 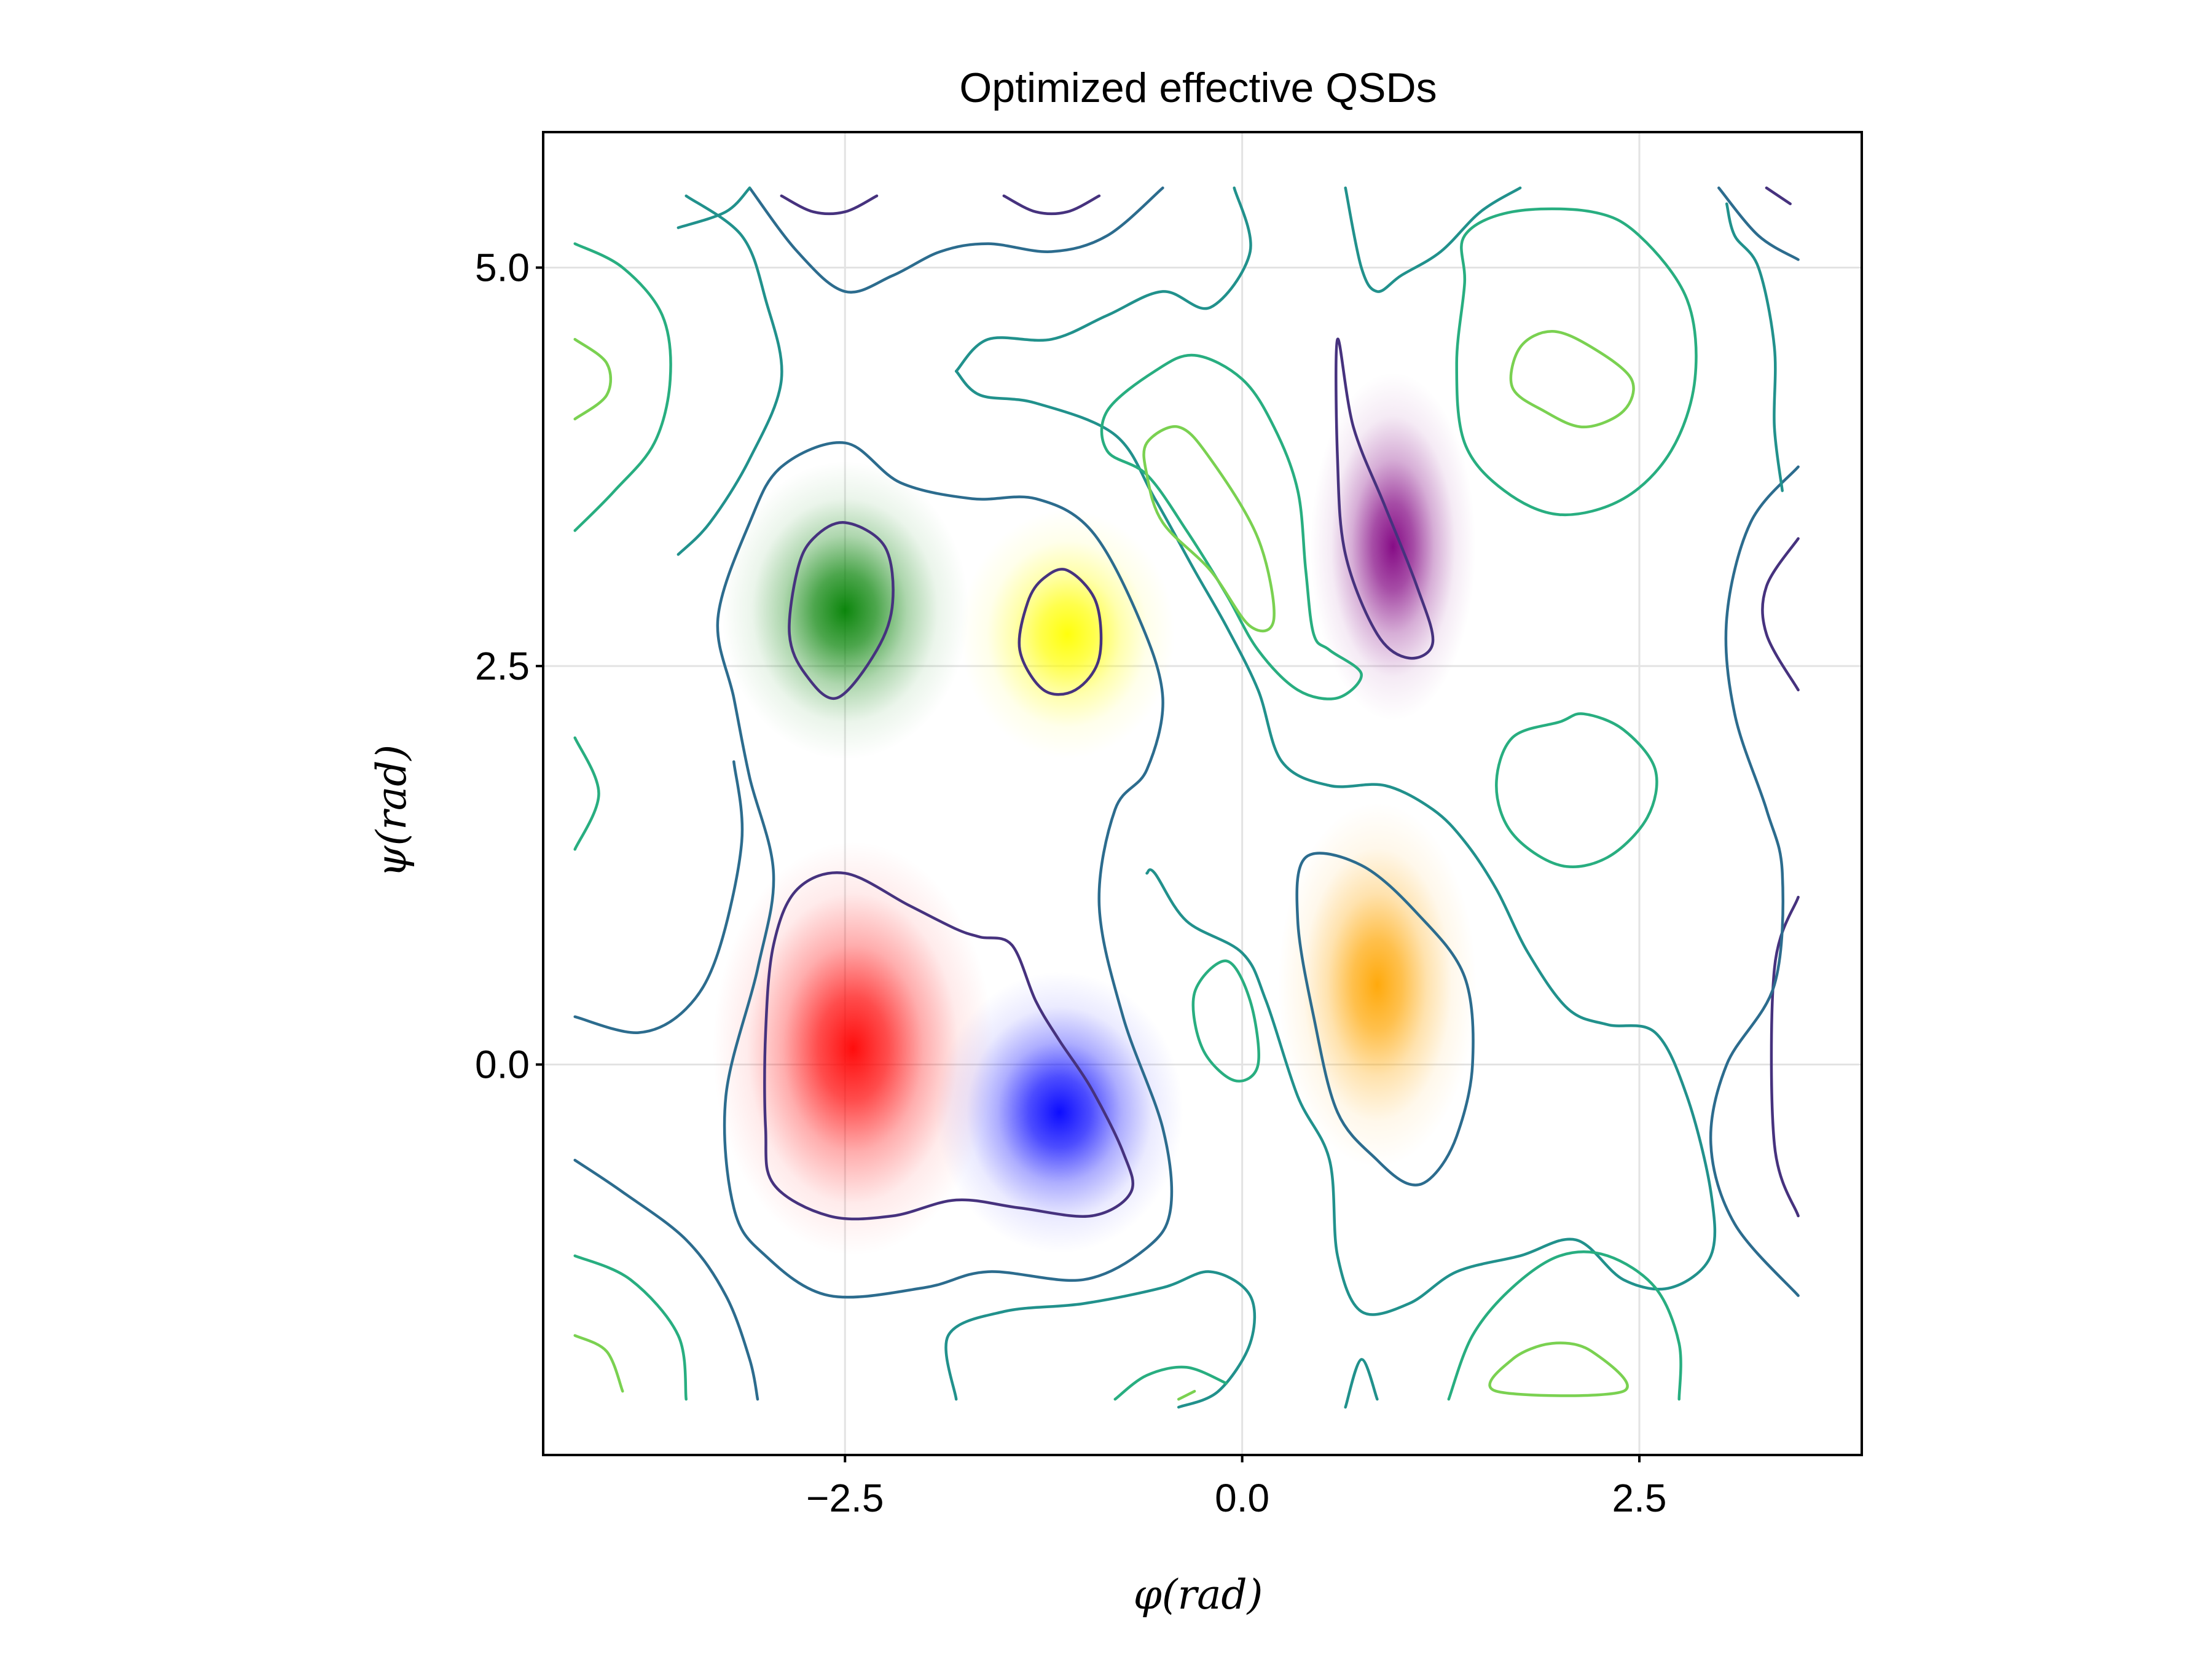 I want to click on y-axis-label: ψ(rad), so click(x=391, y=811).